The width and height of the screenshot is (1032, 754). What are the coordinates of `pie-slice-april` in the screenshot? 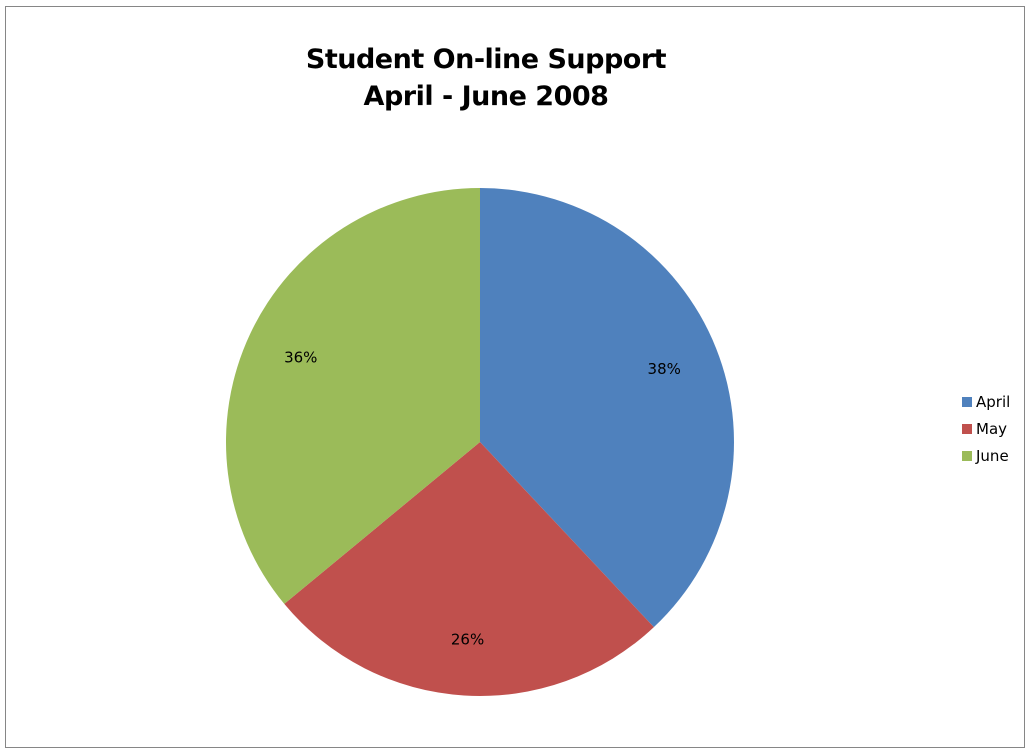 It's located at (607, 408).